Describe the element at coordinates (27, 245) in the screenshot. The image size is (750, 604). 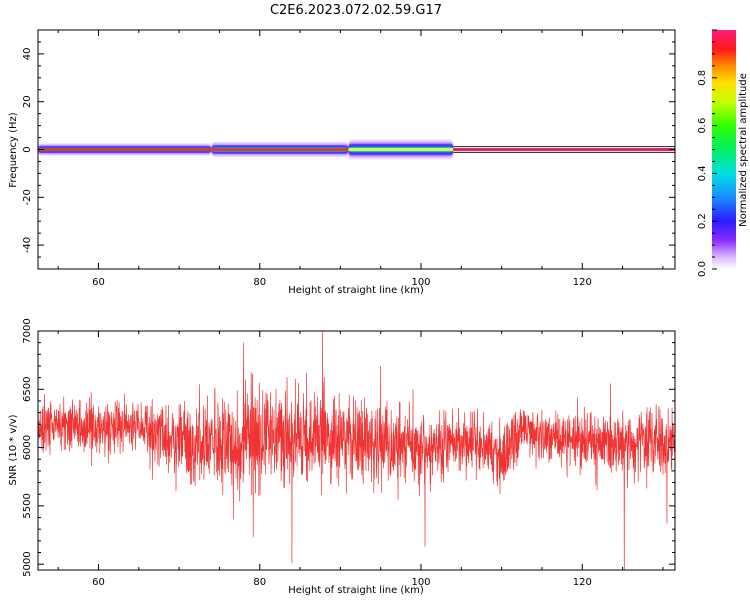
I see `heatmap-y-tick-label: -40` at that location.